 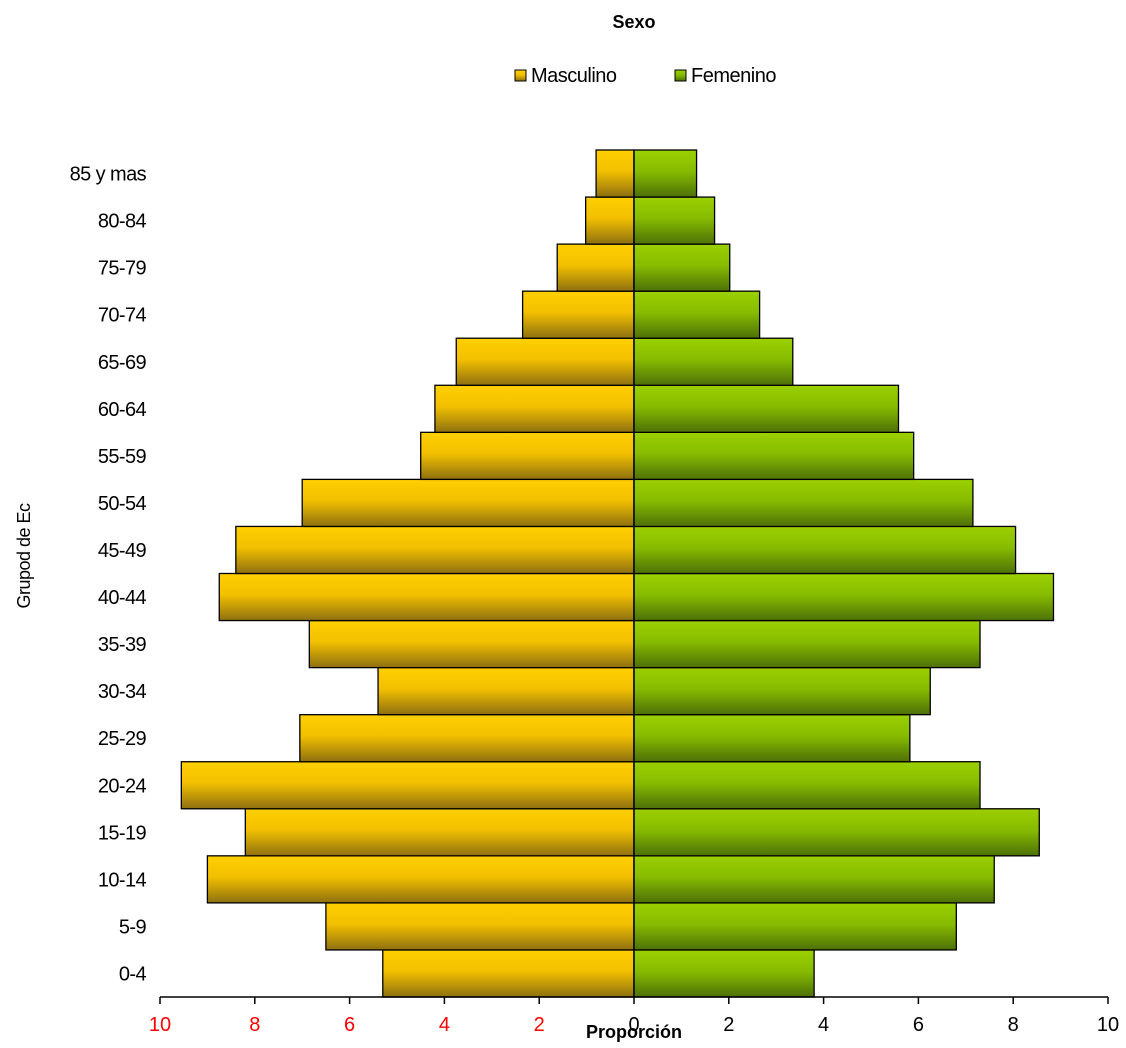 I want to click on category-label: 30-34, so click(x=122, y=692).